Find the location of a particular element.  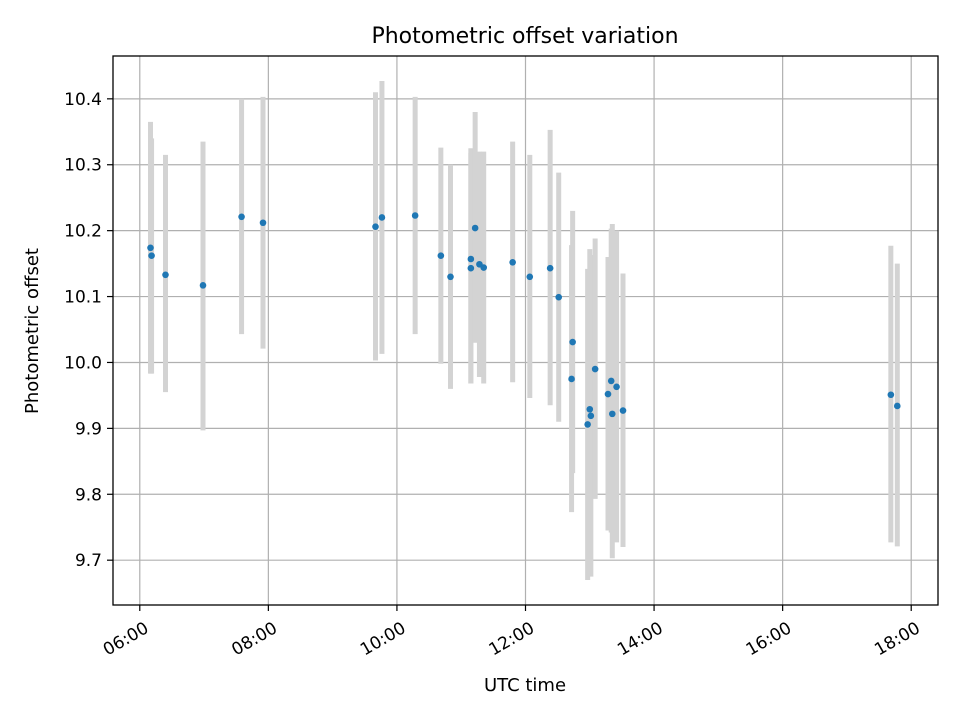

x-tick-label: 18:00 is located at coordinates (897, 639).